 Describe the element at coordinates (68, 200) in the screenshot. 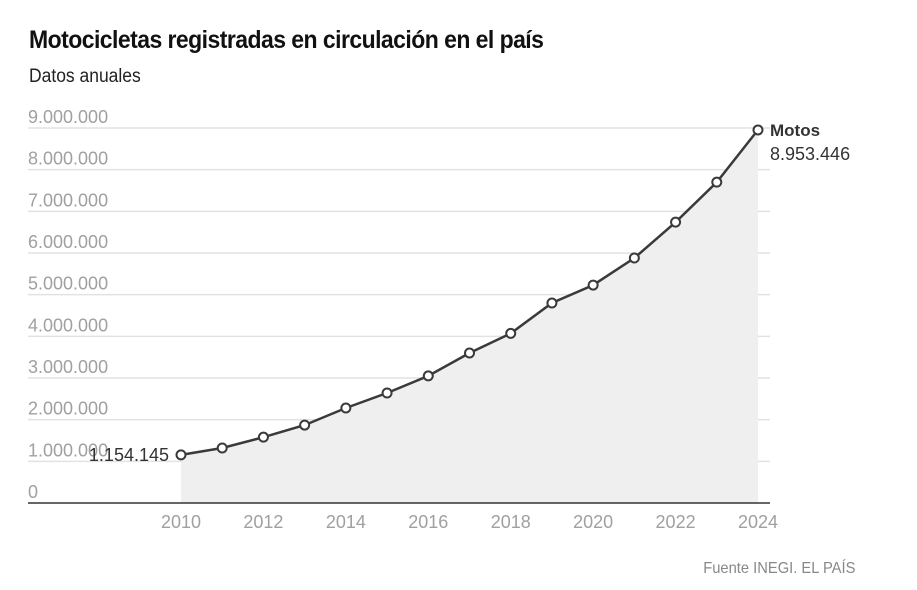

I see `y-tick-label: 7.000.000` at that location.